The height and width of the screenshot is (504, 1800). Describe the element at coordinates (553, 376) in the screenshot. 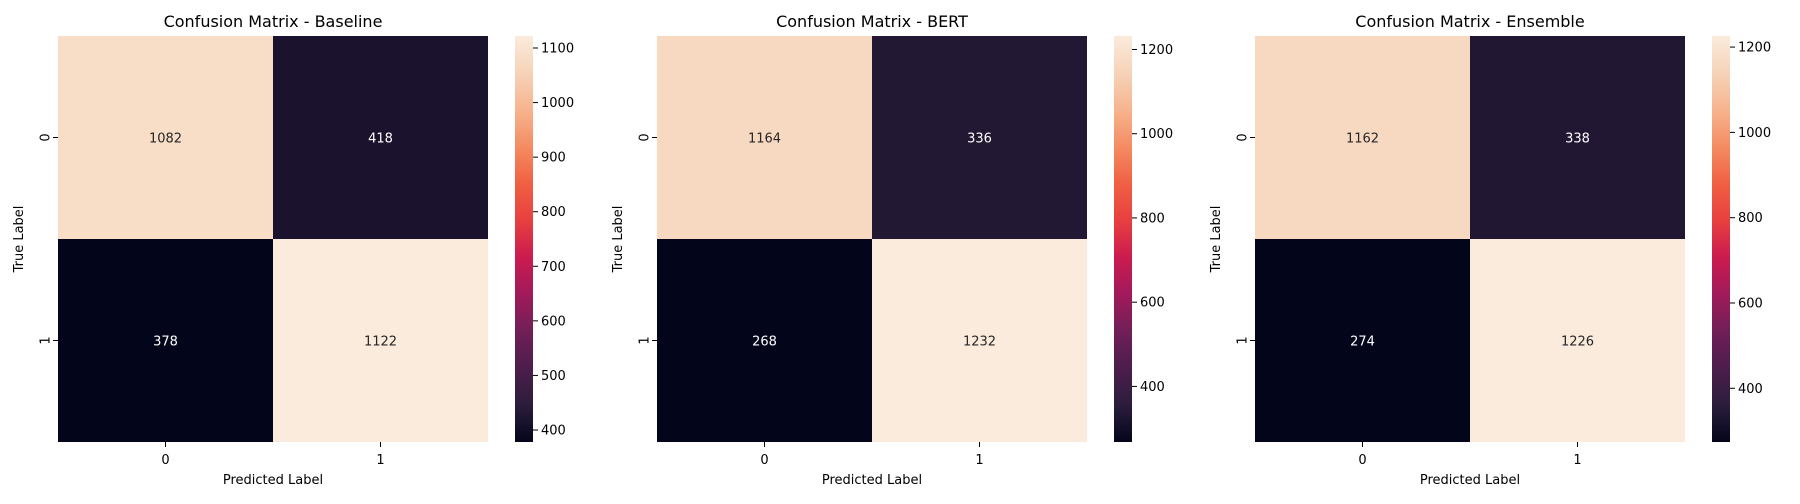

I see `colorbar-tick-label: 500` at that location.